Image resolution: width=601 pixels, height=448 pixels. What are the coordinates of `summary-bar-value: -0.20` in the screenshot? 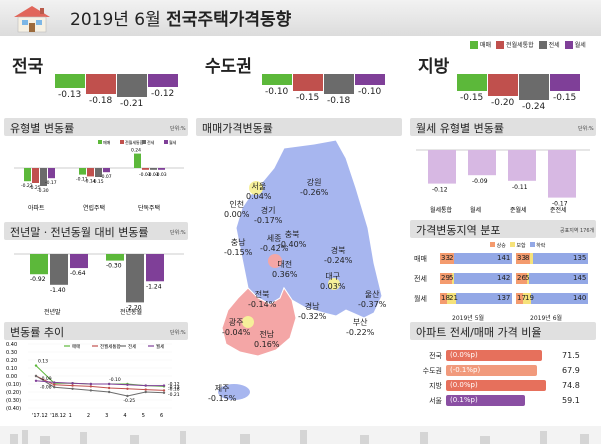 It's located at (503, 103).